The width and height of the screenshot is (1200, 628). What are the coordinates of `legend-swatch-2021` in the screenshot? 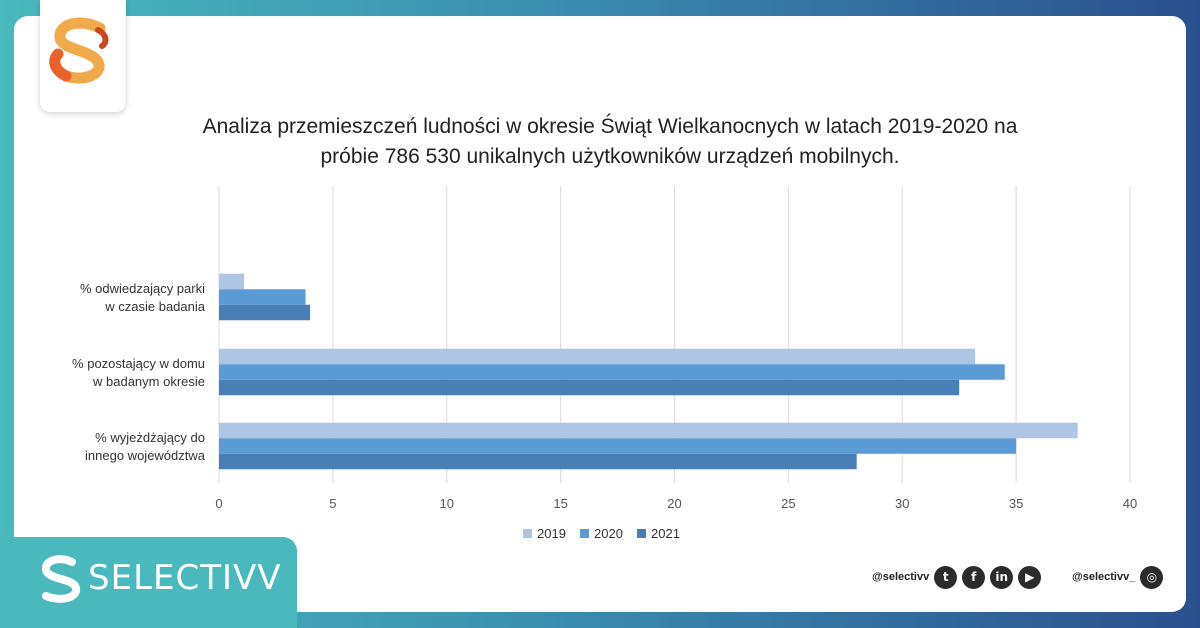 It's located at (641, 533).